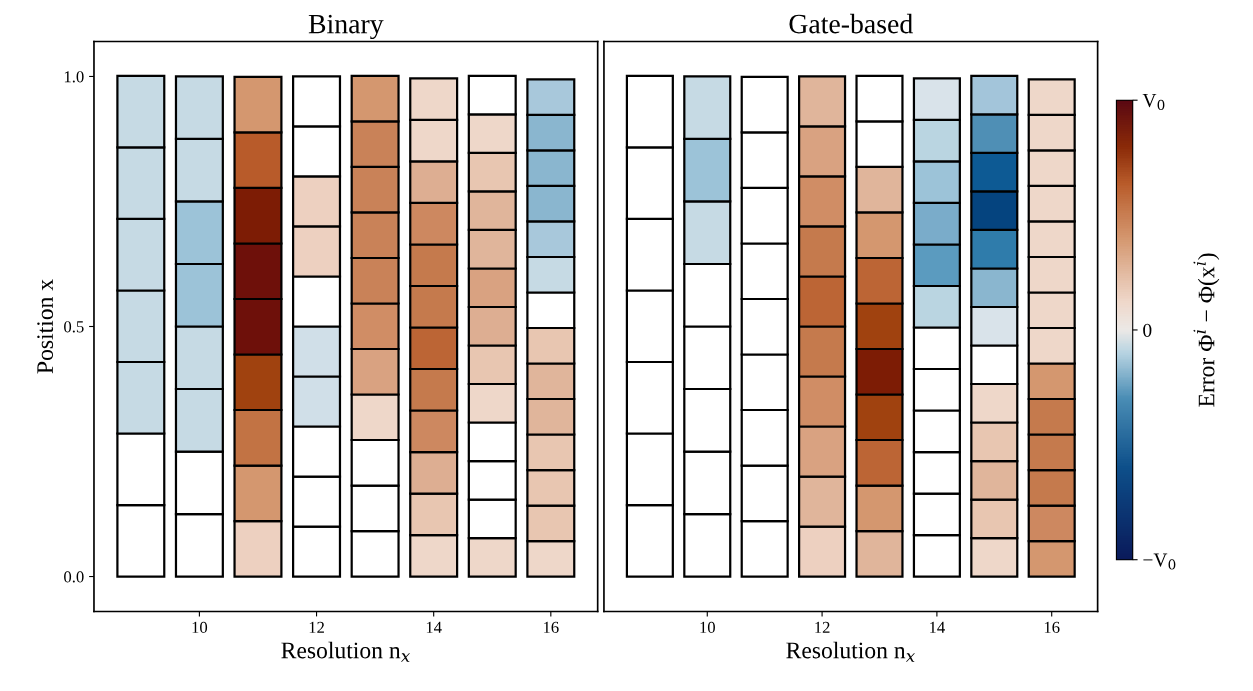  I want to click on y-tick-label: 0.0, so click(74, 577).